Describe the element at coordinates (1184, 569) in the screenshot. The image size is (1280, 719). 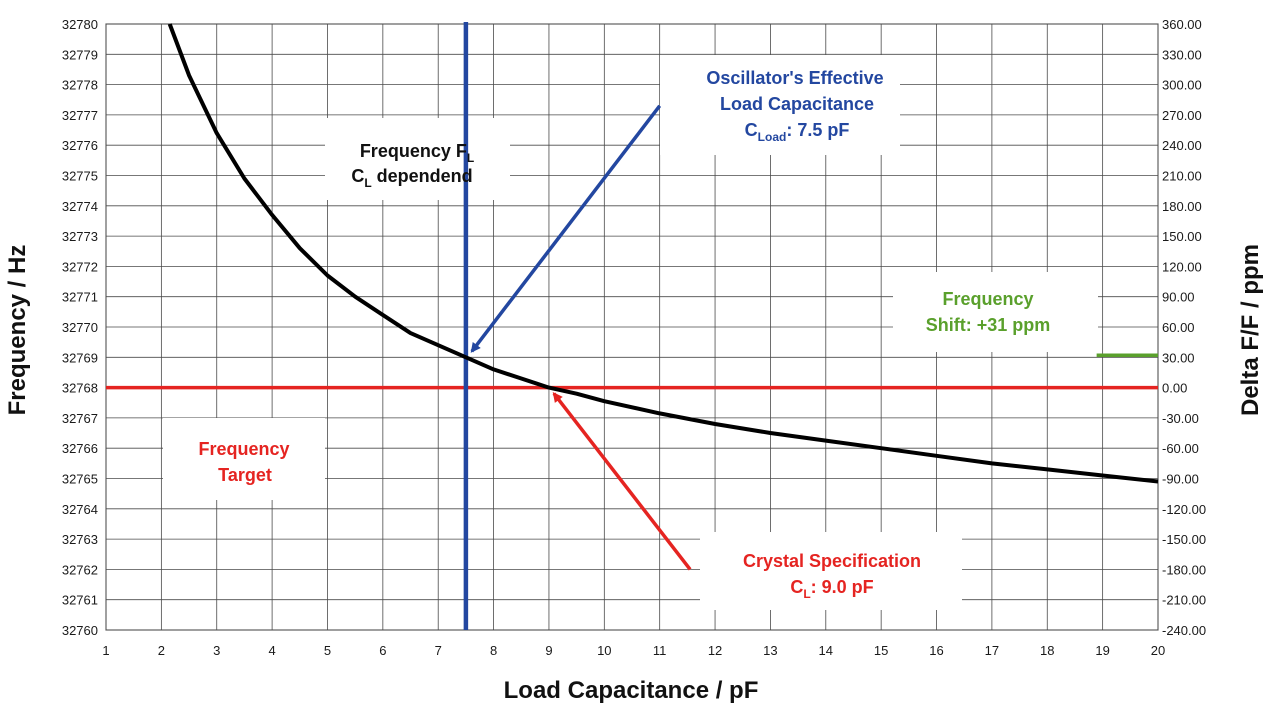
I see `y2-tick-label: -180.00` at that location.